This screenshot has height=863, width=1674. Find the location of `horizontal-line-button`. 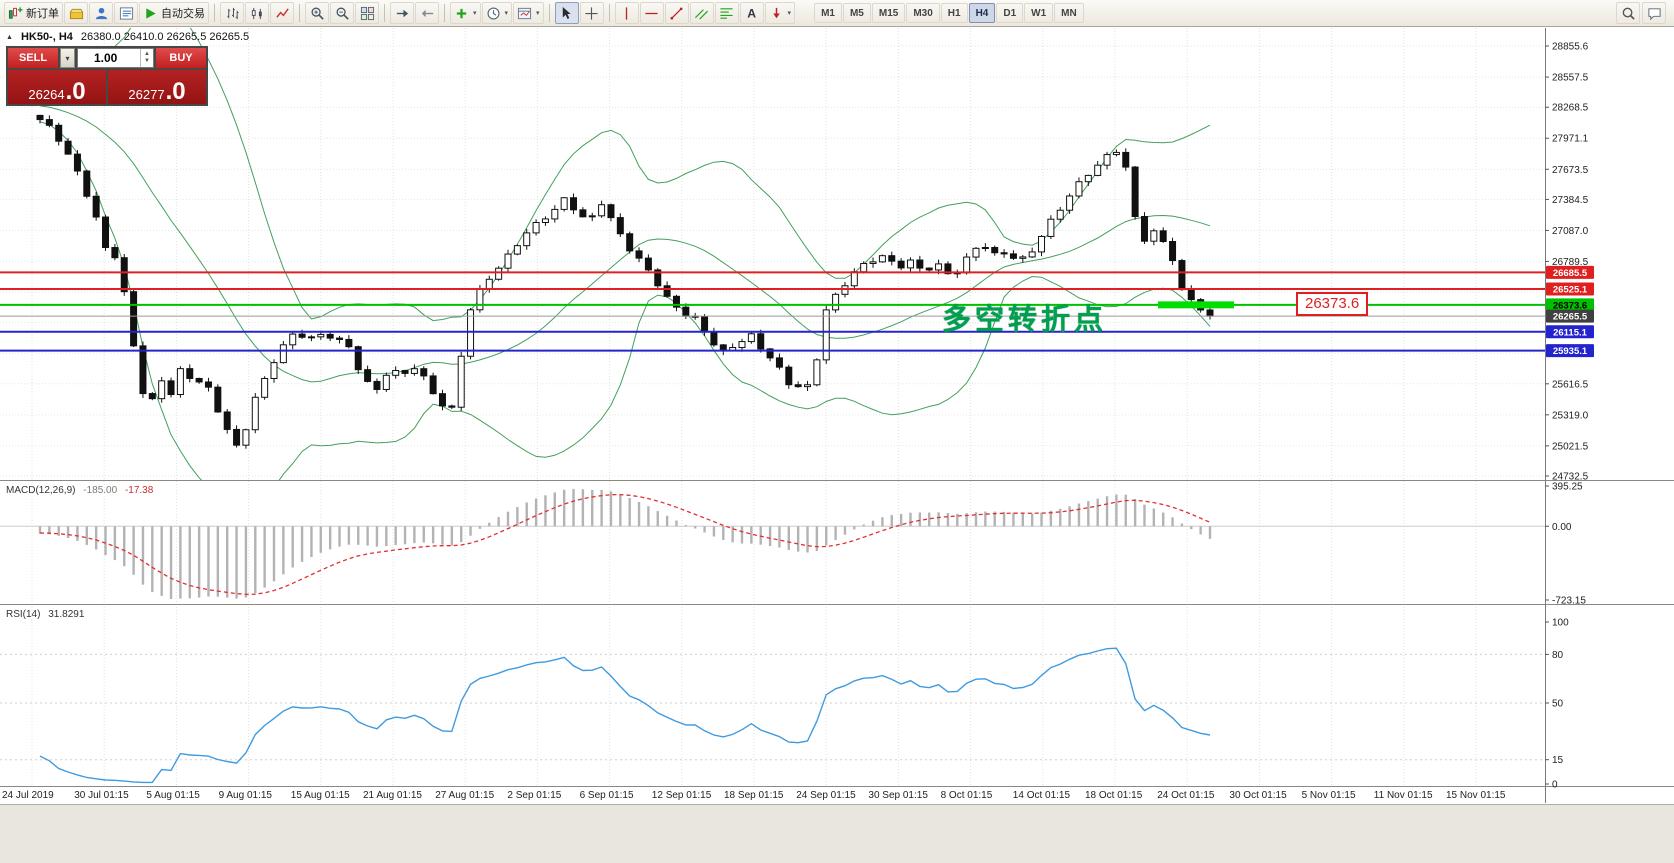

horizontal-line-button is located at coordinates (651, 13).